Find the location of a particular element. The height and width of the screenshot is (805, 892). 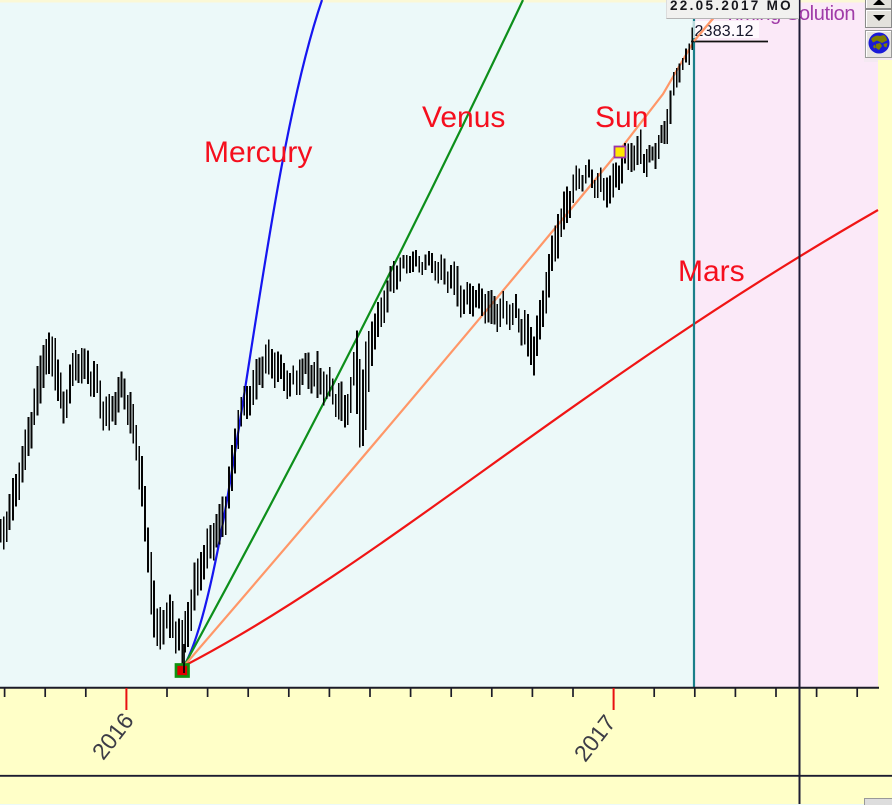

svg-text: 2383.12 is located at coordinates (724, 31).